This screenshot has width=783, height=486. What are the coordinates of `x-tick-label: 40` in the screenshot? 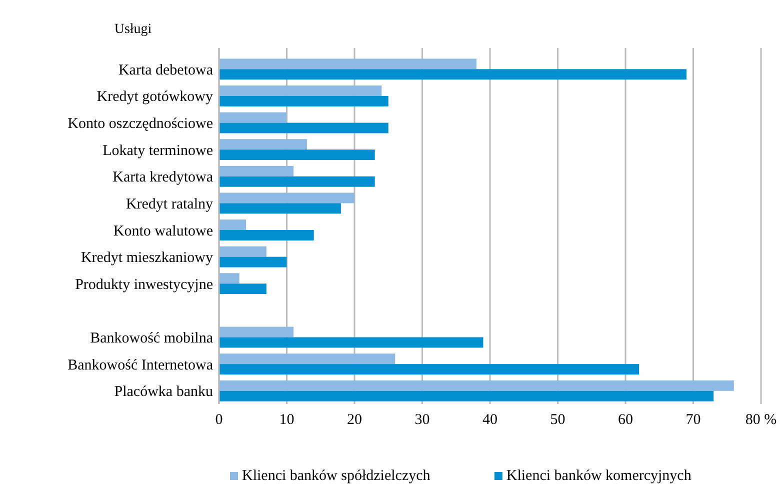 It's located at (490, 420).